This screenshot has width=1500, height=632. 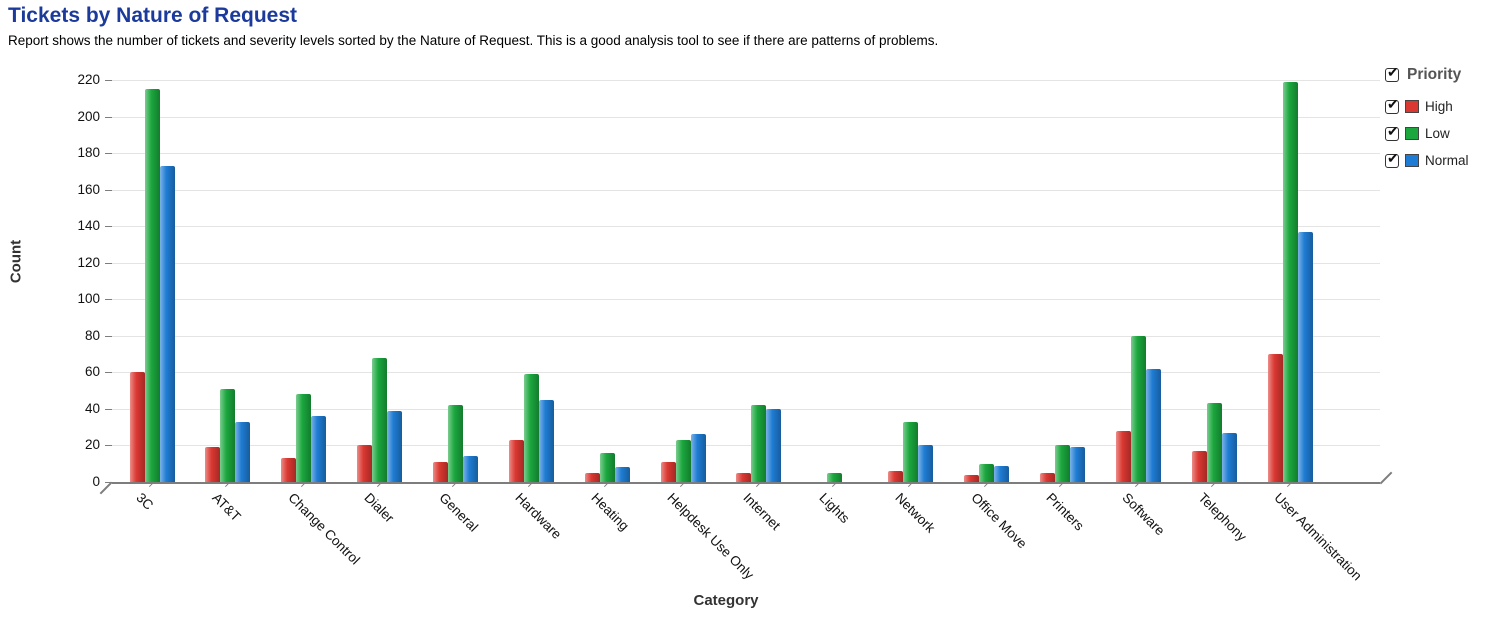 I want to click on x-category-label: User Administration, so click(x=1318, y=537).